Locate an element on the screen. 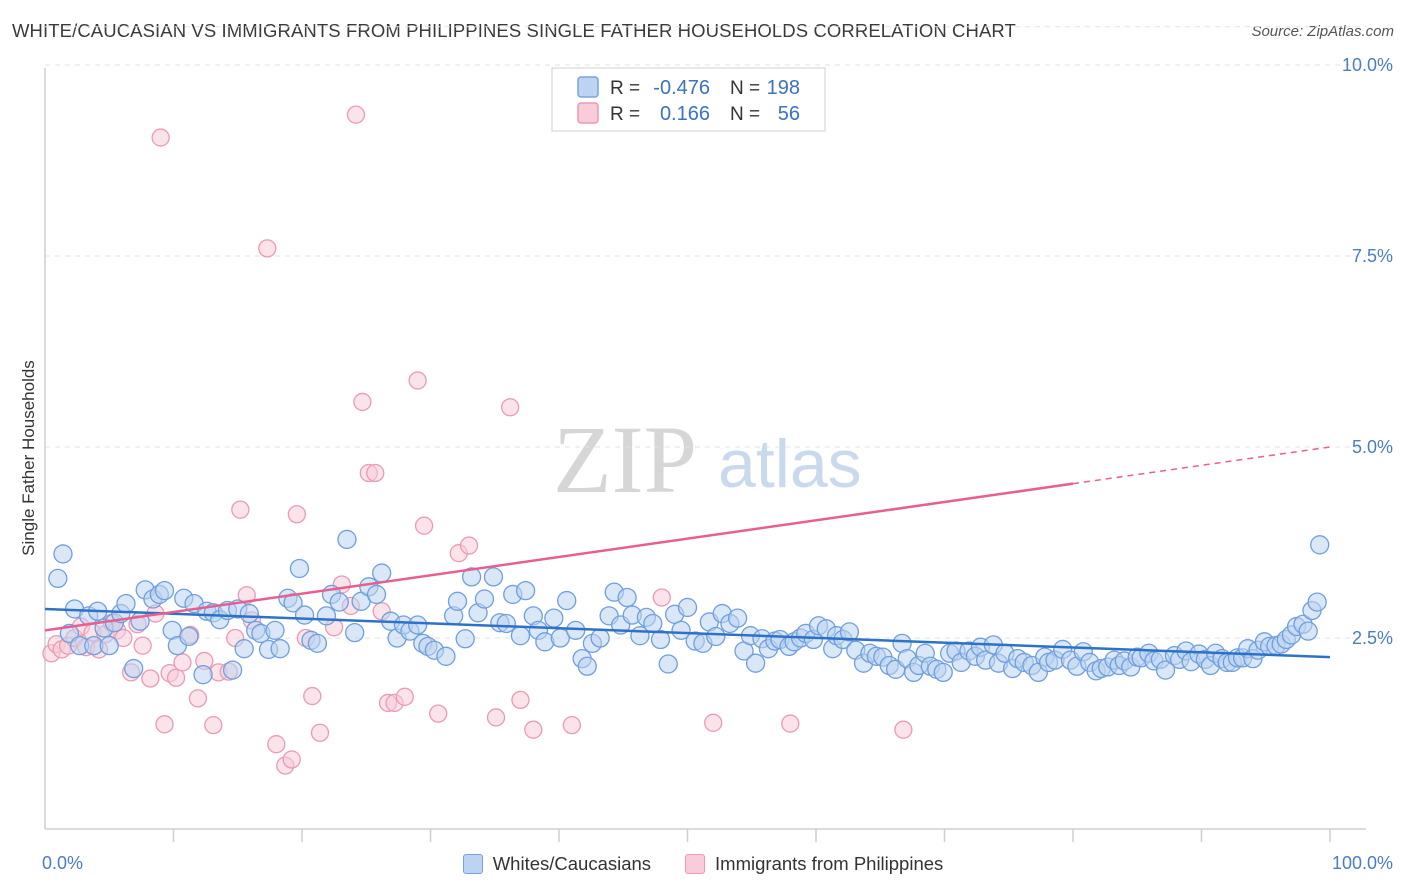  watermark-atlas: atlas is located at coordinates (790, 464).